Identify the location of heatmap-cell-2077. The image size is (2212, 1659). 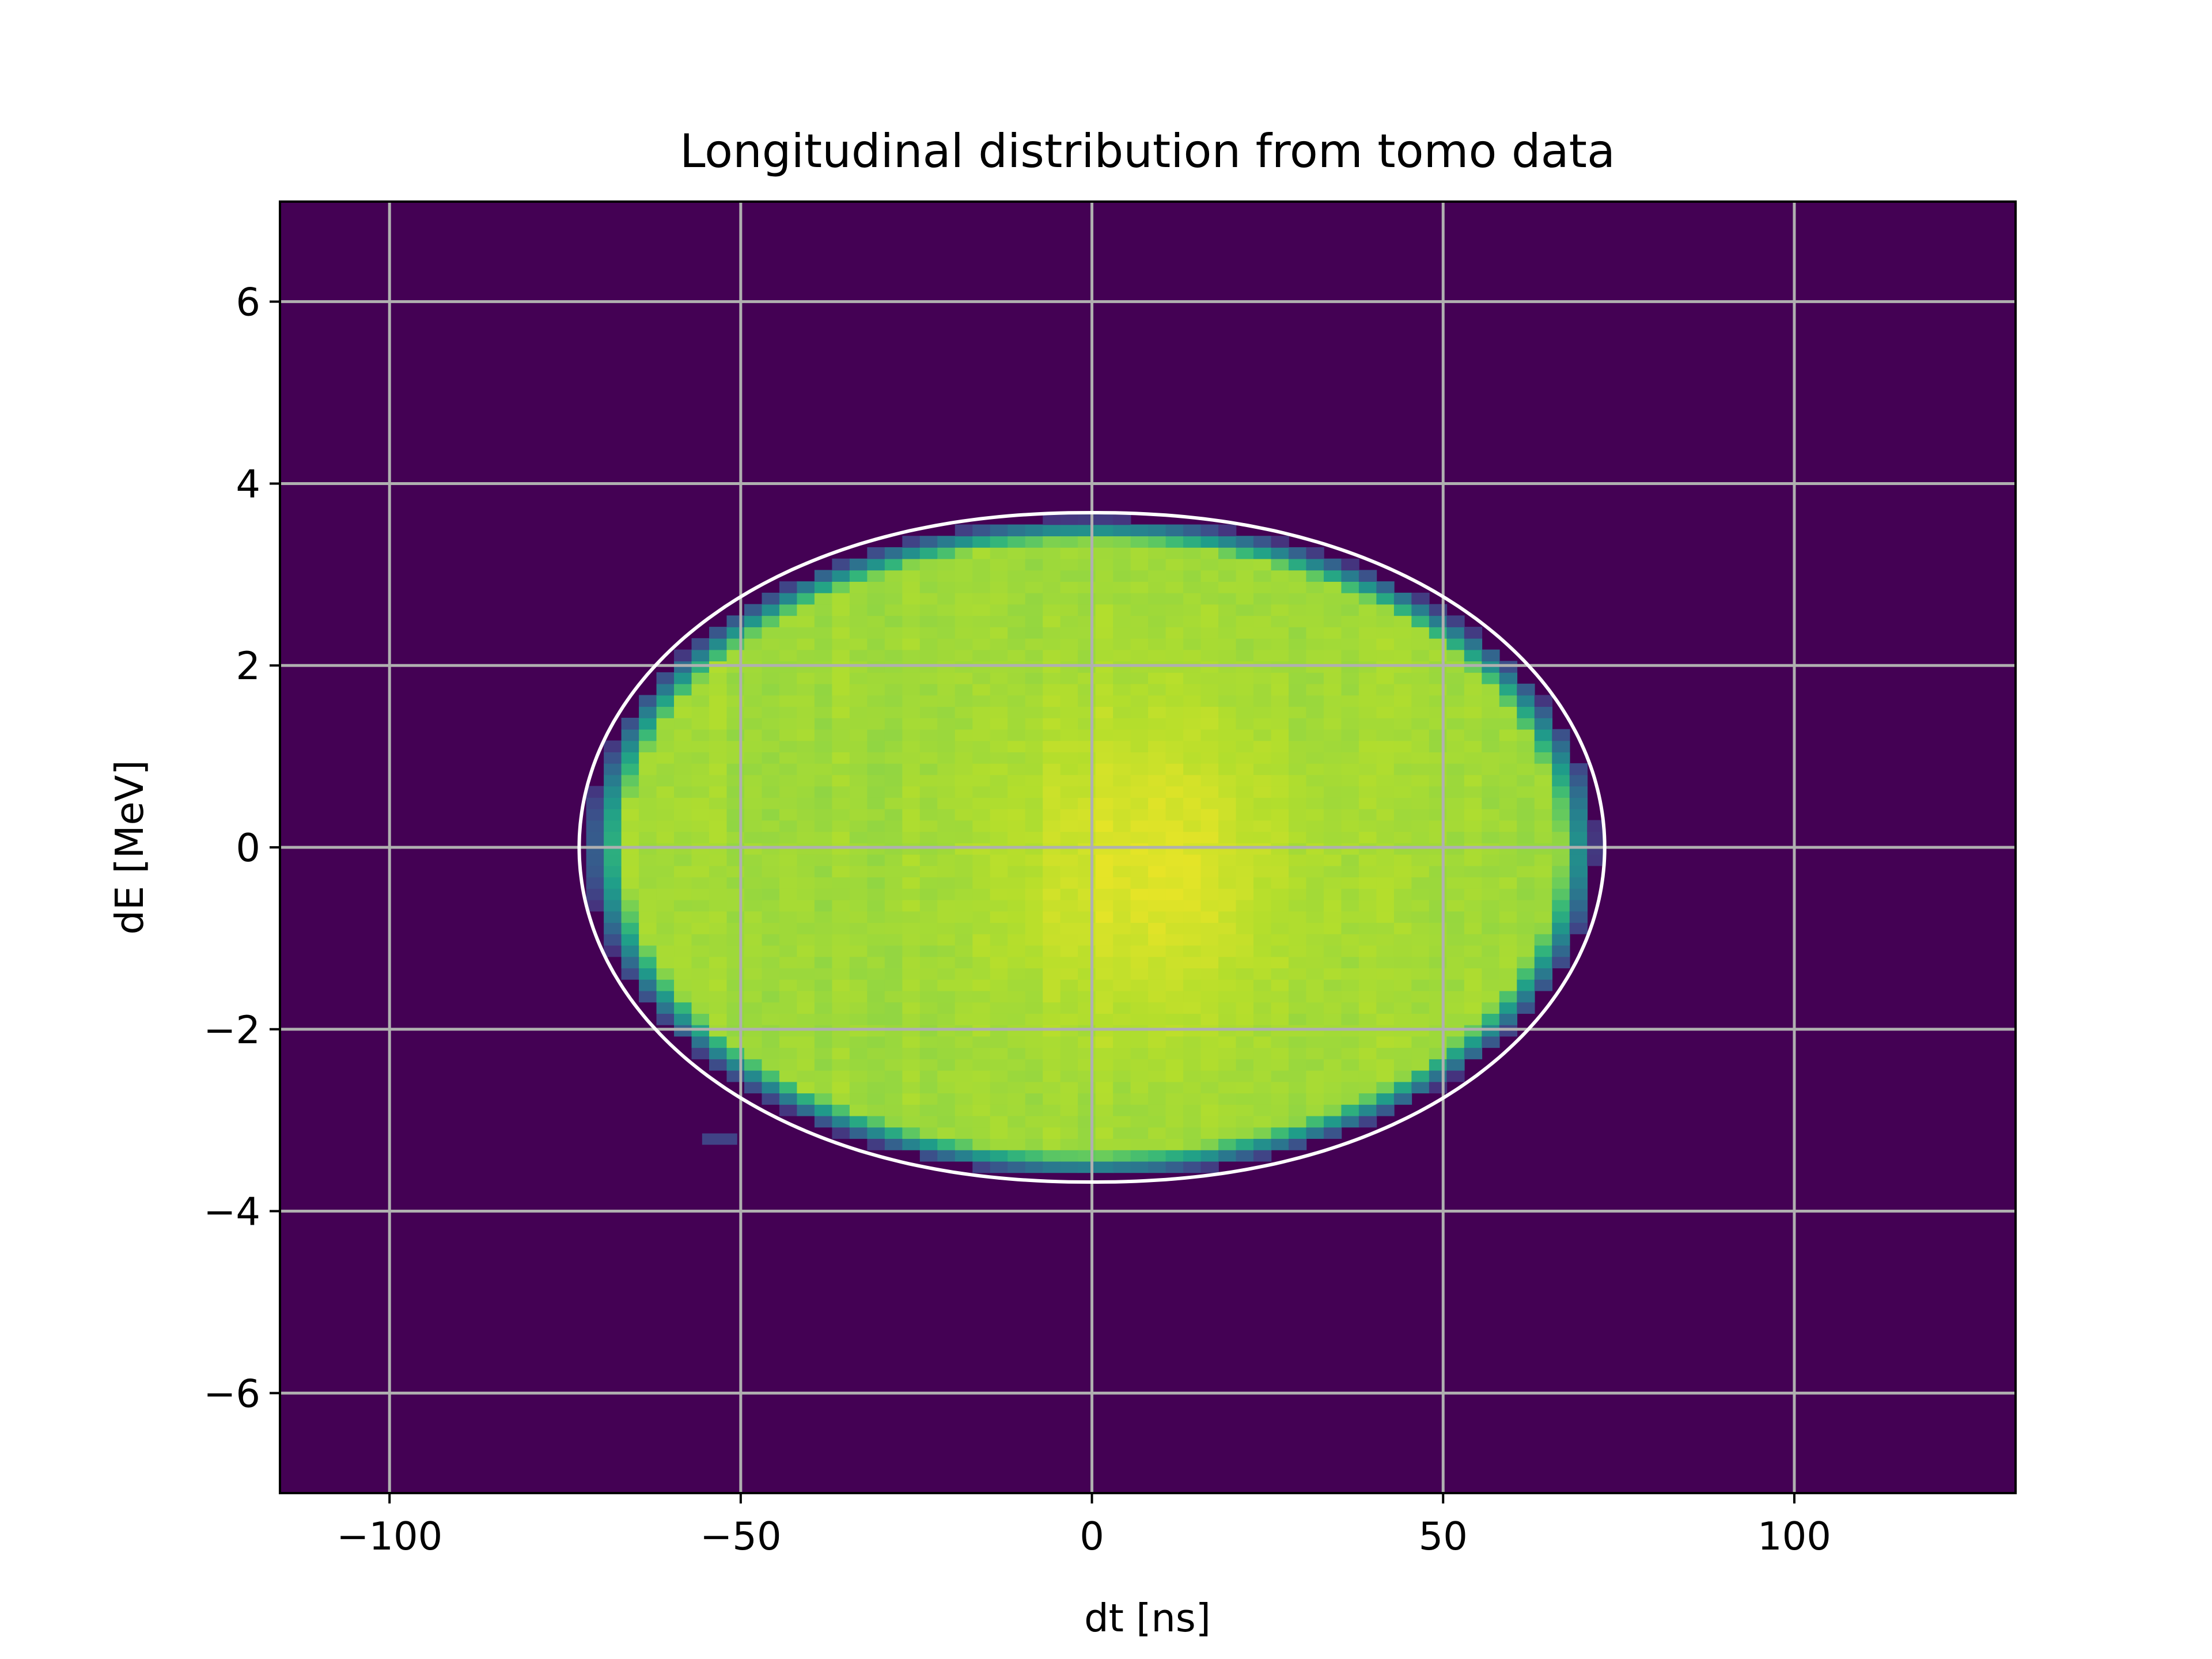
(1332, 814).